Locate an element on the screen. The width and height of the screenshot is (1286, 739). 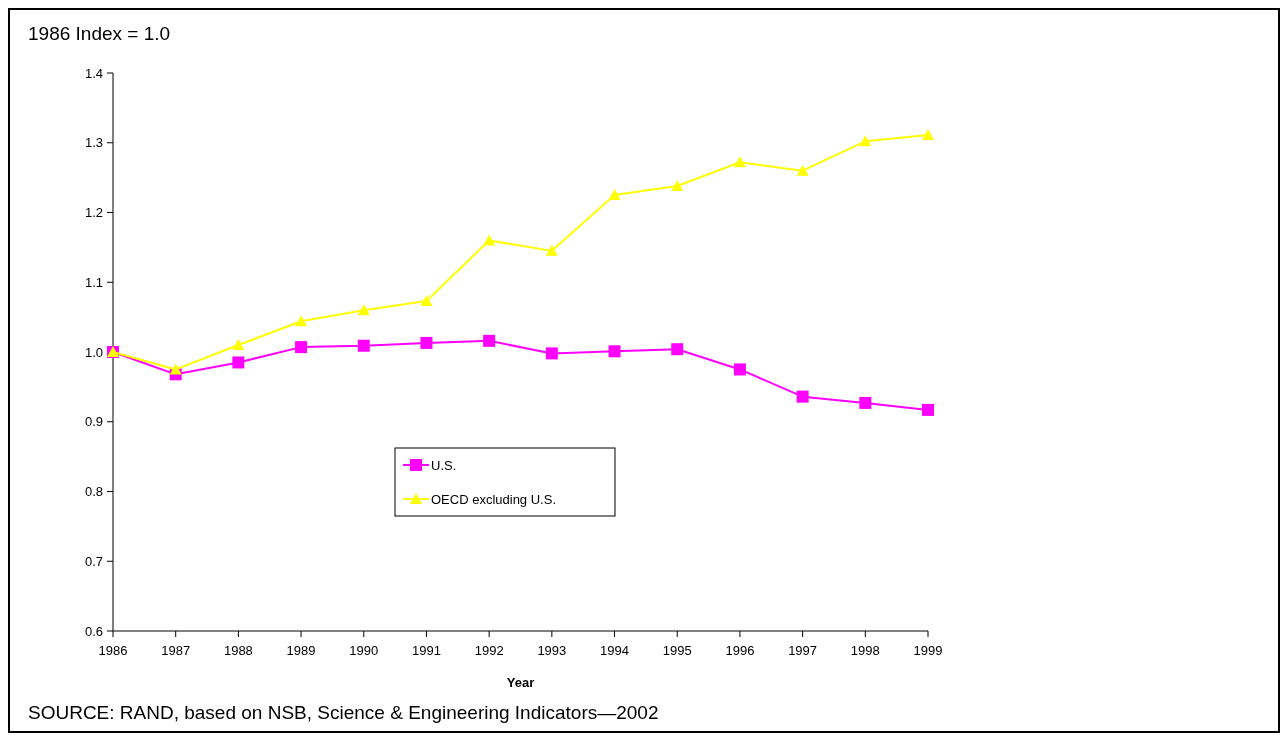
x-tick-label: 1994 is located at coordinates (614, 650).